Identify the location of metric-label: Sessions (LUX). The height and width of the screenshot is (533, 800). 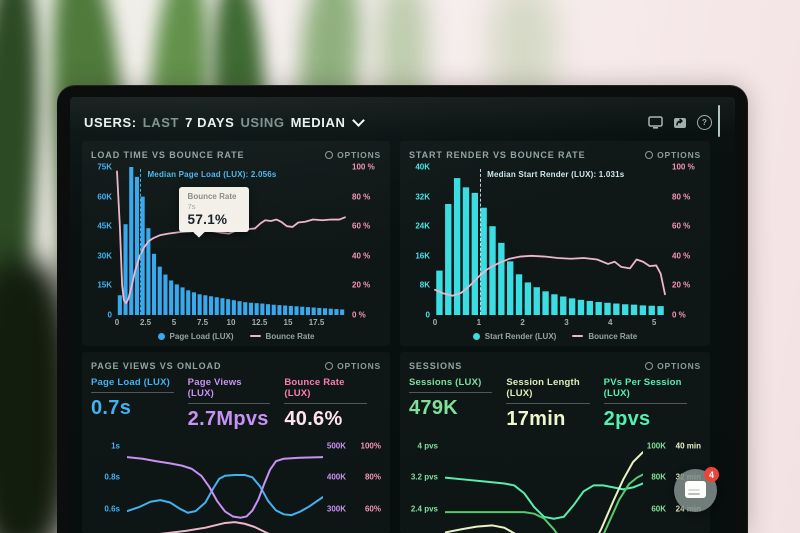
(445, 382).